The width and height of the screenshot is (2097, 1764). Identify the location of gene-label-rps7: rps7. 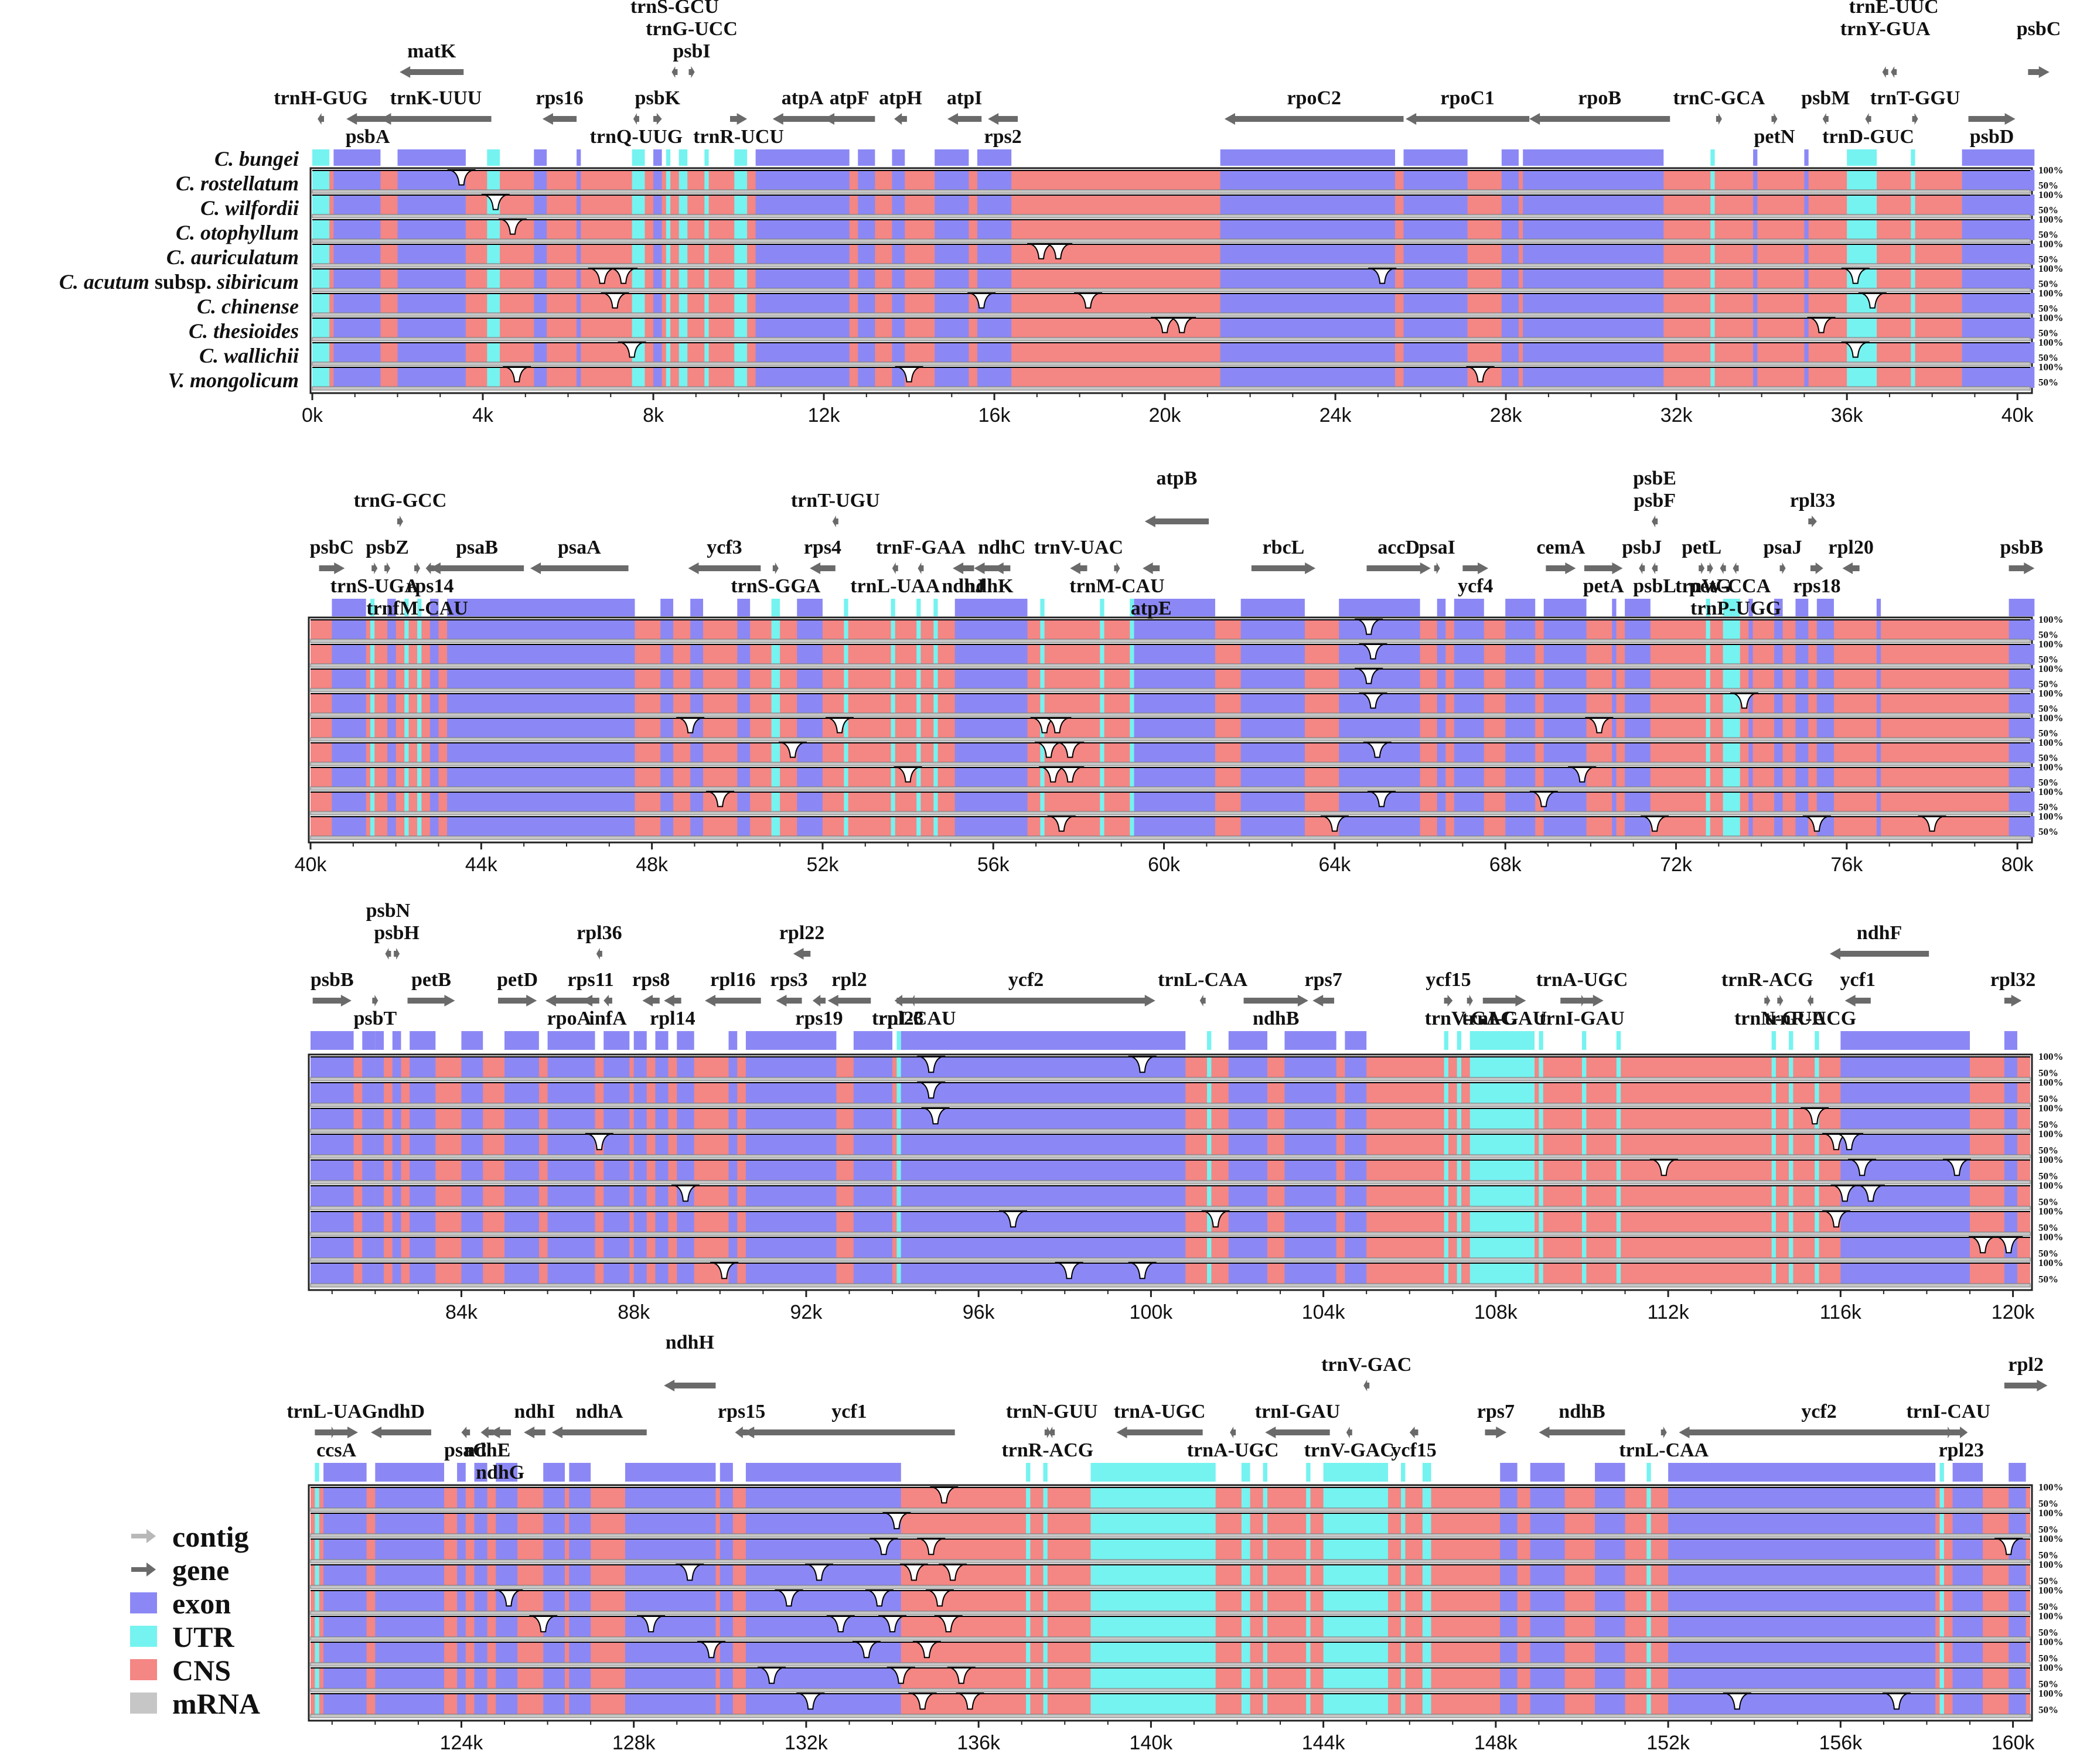
(1496, 1411).